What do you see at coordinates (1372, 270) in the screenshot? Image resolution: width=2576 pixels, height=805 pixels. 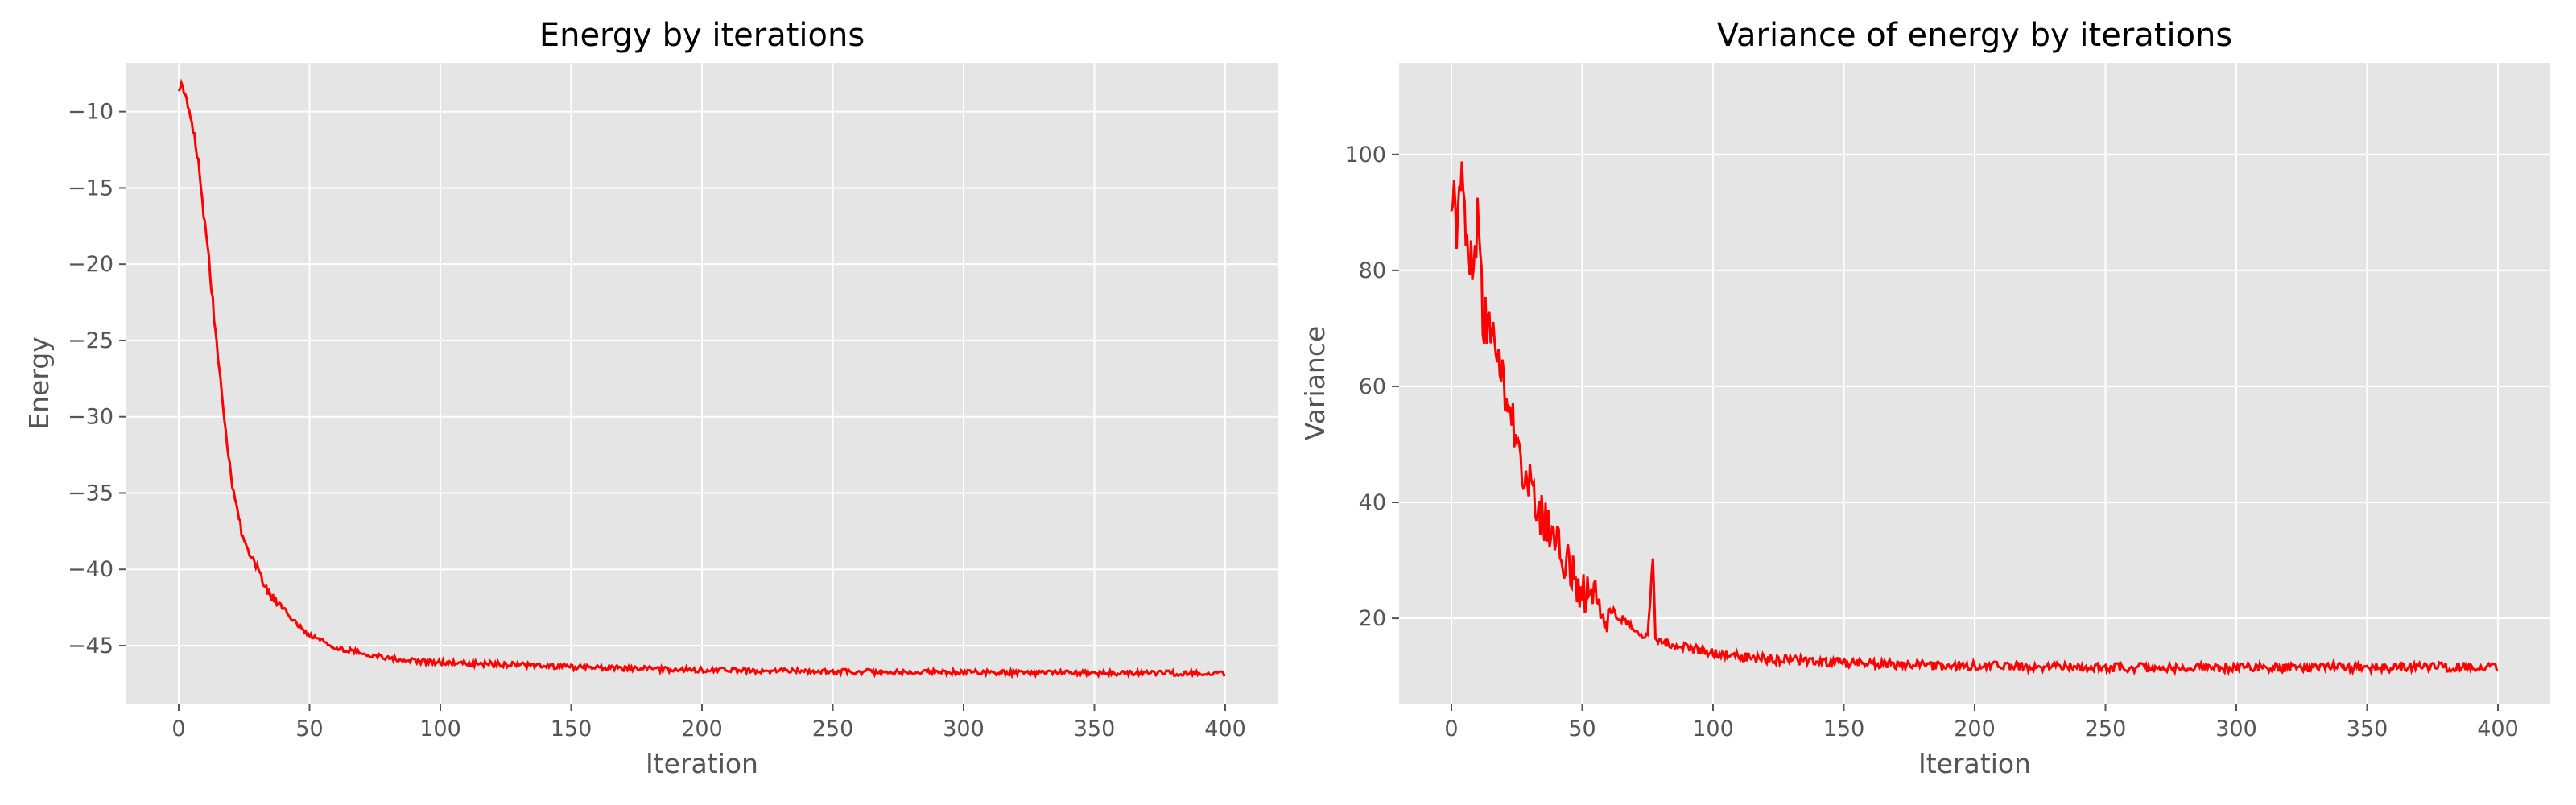 I see `y-tick-label: 80` at bounding box center [1372, 270].